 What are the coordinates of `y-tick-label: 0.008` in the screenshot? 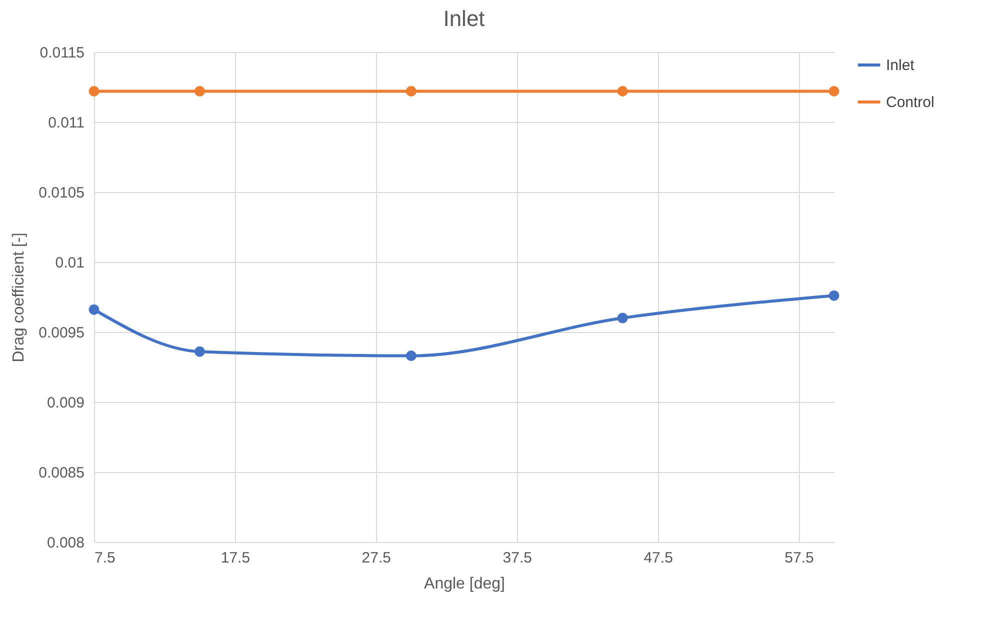 It's located at (65, 543).